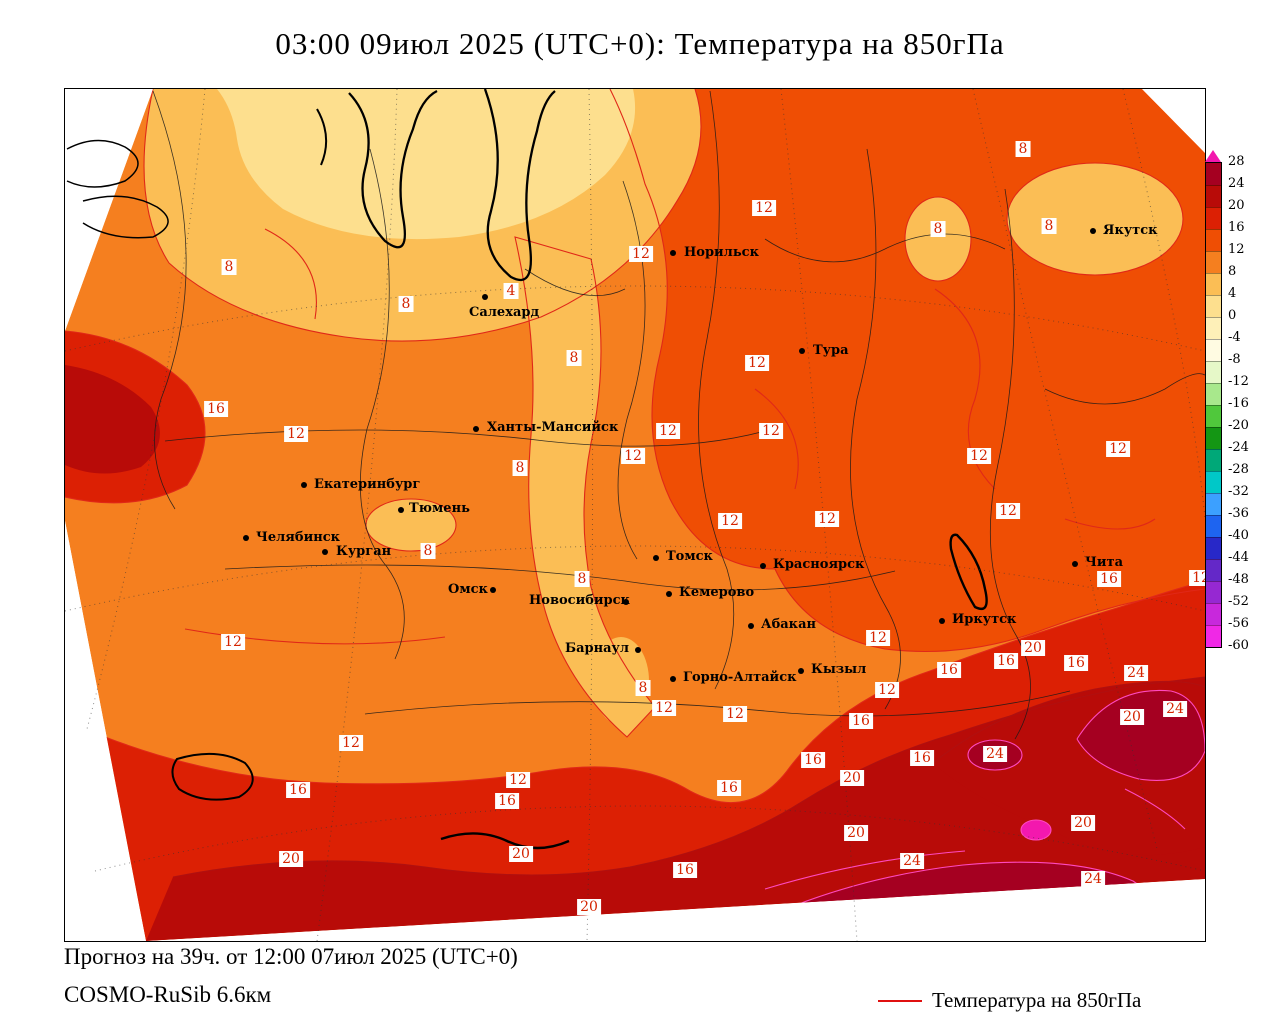  I want to click on southern-border, so click(505, 841).